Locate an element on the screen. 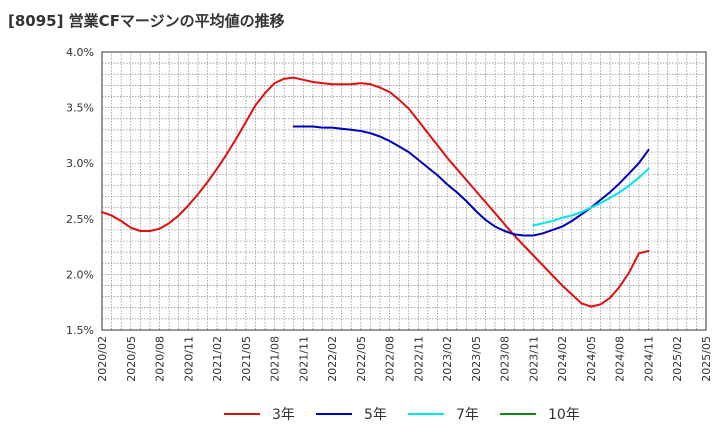  y-tick-label: 3.0% is located at coordinates (80, 163).